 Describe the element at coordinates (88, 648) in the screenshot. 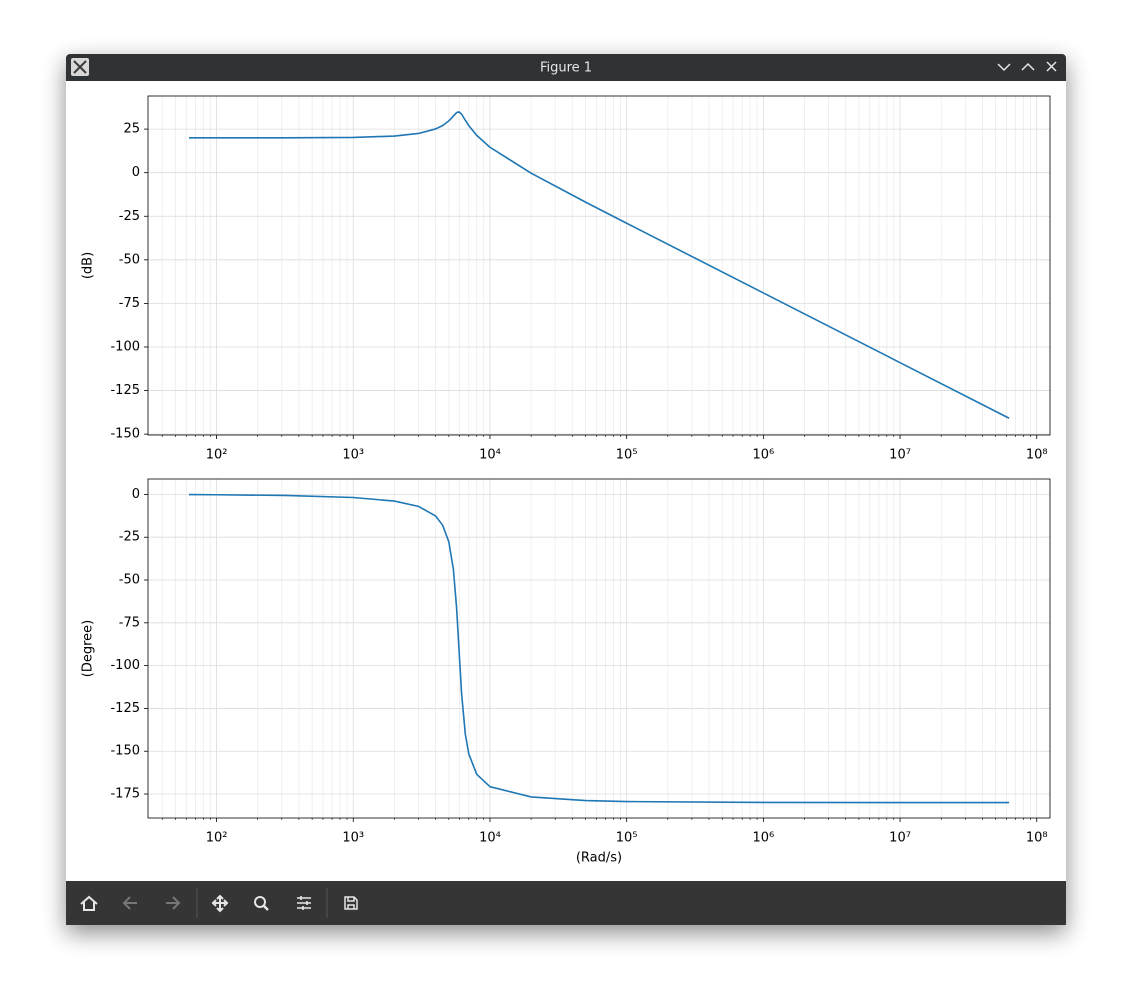

I see `y-axis-label: (Degree)` at that location.